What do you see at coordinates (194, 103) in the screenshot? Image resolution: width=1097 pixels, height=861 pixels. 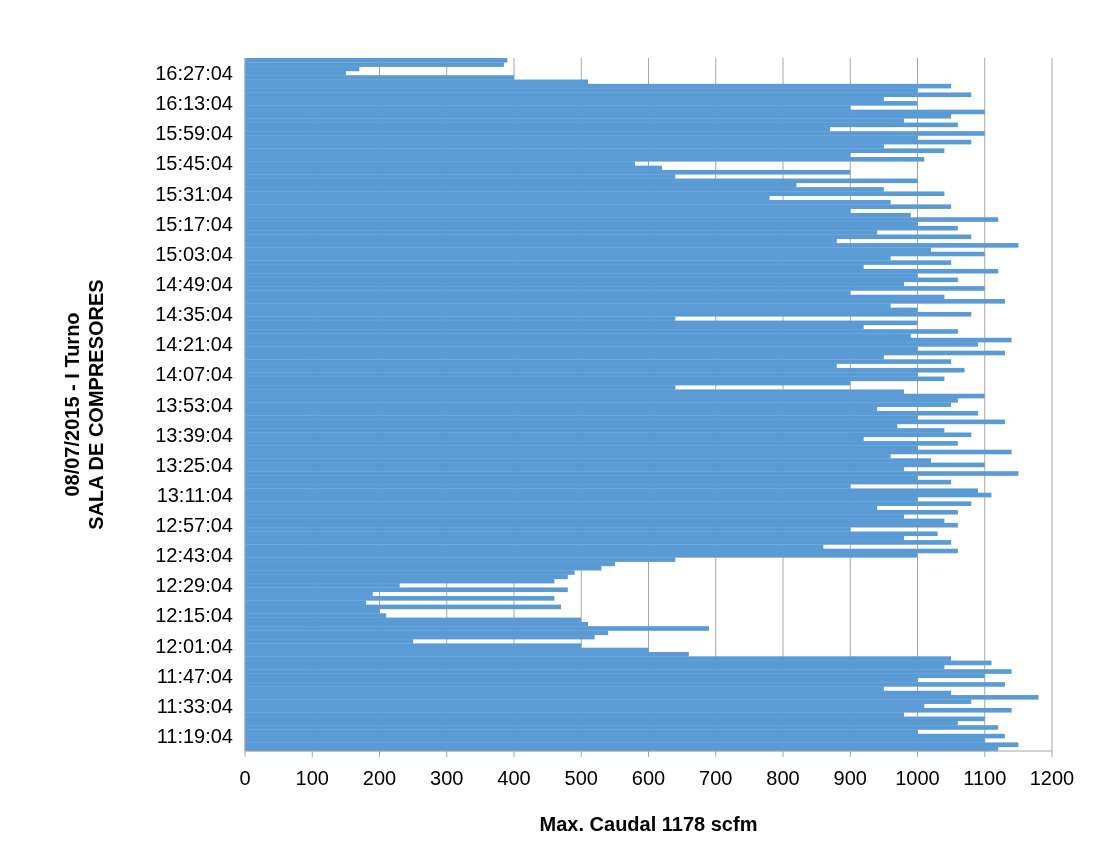 I see `y-tick-label: 16:13:04` at bounding box center [194, 103].